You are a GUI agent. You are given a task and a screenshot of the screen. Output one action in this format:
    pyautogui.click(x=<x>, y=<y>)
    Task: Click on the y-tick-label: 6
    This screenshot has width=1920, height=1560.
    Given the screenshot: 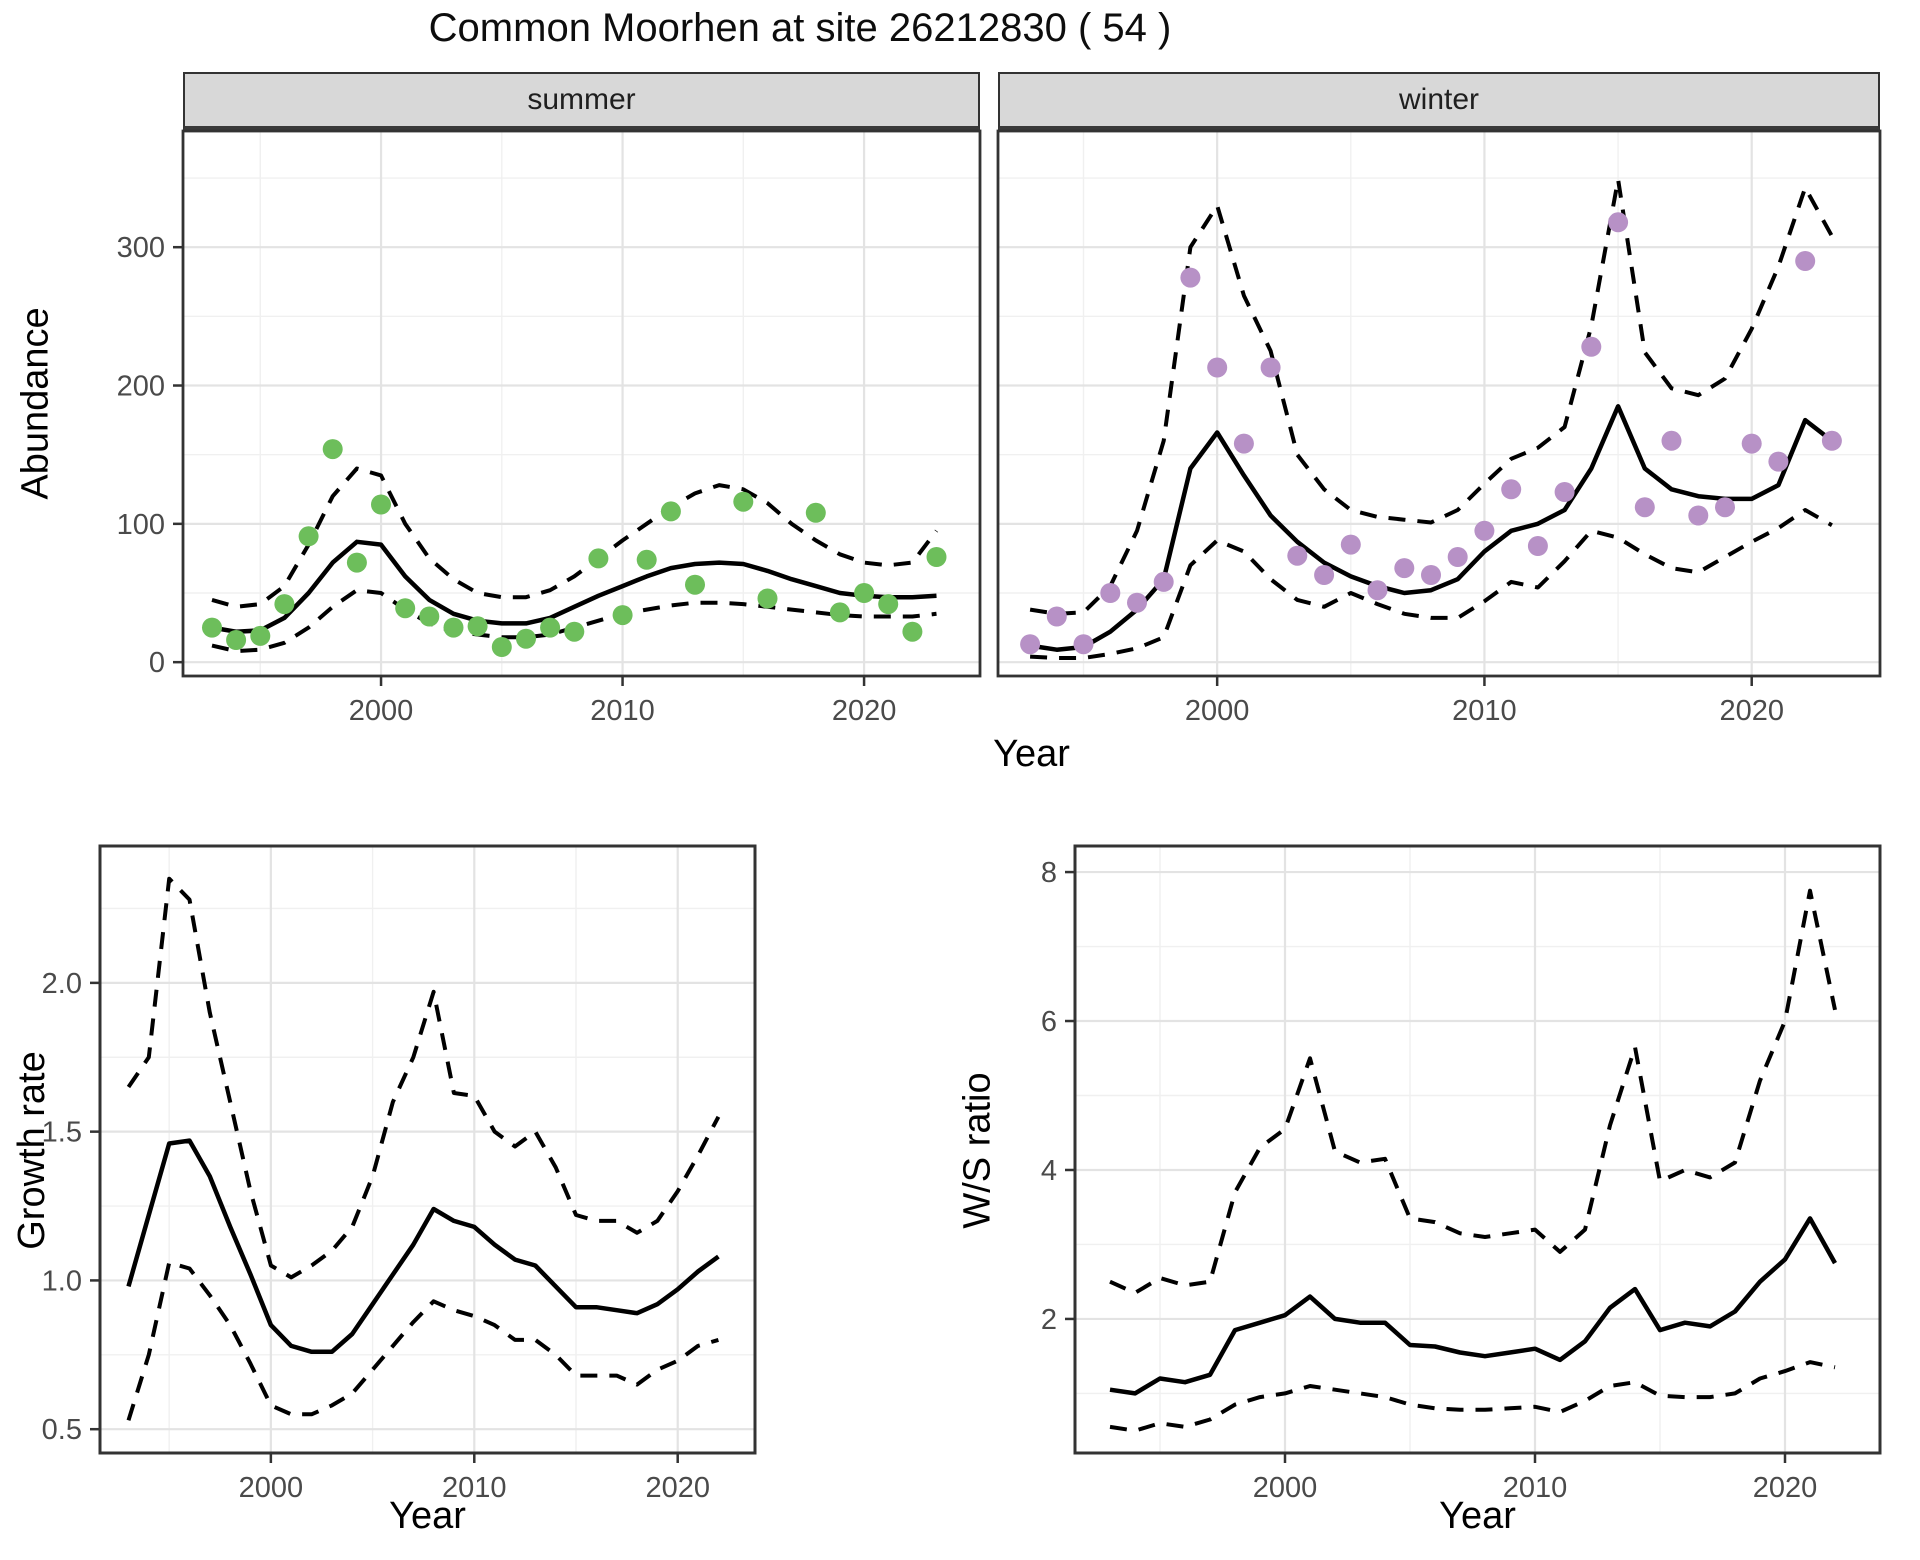 What is the action you would take?
    pyautogui.click(x=1049, y=1022)
    